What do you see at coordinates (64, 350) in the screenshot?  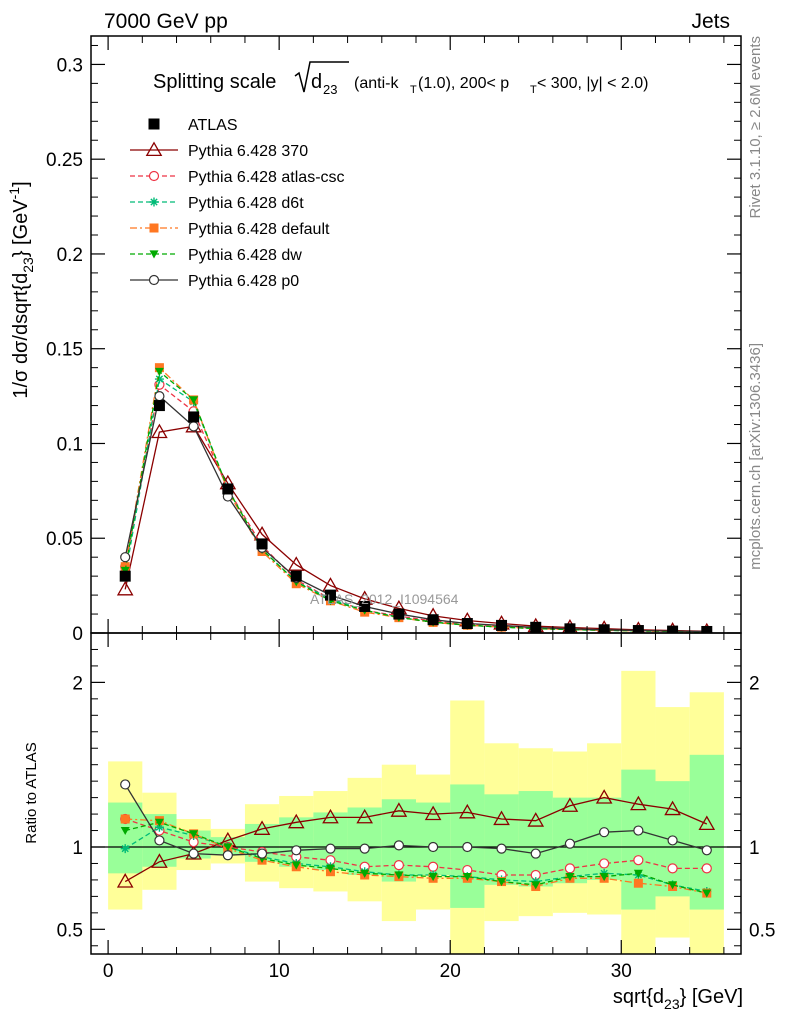 I see `y-tick-label: 0.15` at bounding box center [64, 350].